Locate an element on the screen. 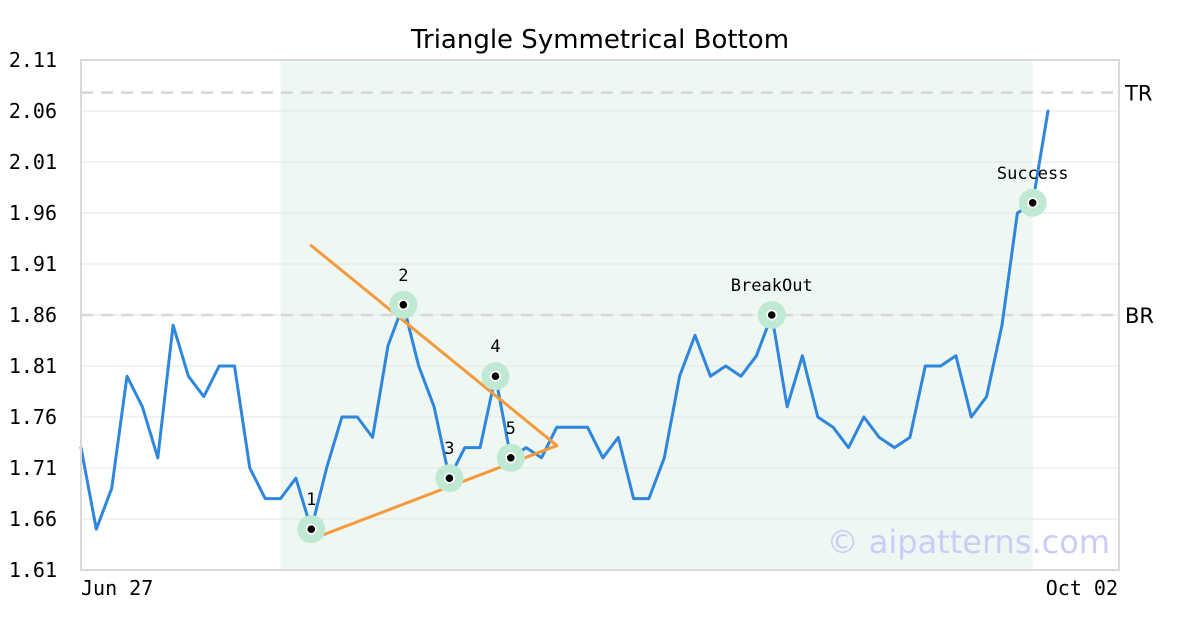 The height and width of the screenshot is (630, 1200). y-tick-label: 1.66 is located at coordinates (33, 519).